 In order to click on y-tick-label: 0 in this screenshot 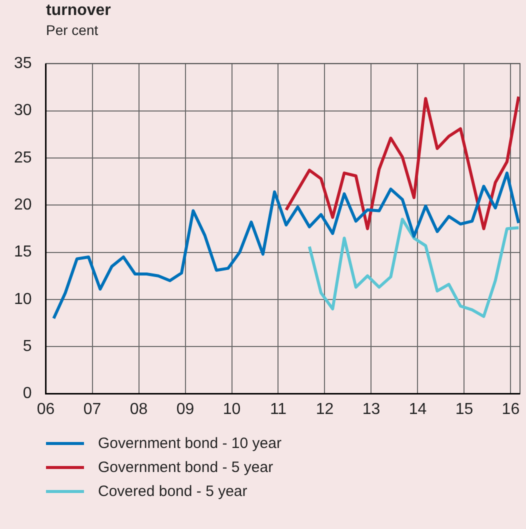, I will do `click(27, 393)`.